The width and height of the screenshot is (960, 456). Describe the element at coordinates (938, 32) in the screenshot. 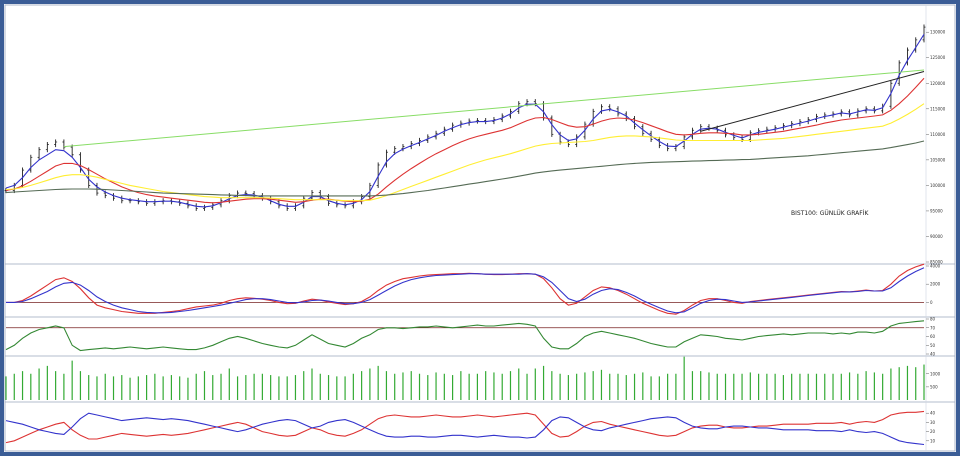

I see `y-tick-label-price: 130000` at that location.